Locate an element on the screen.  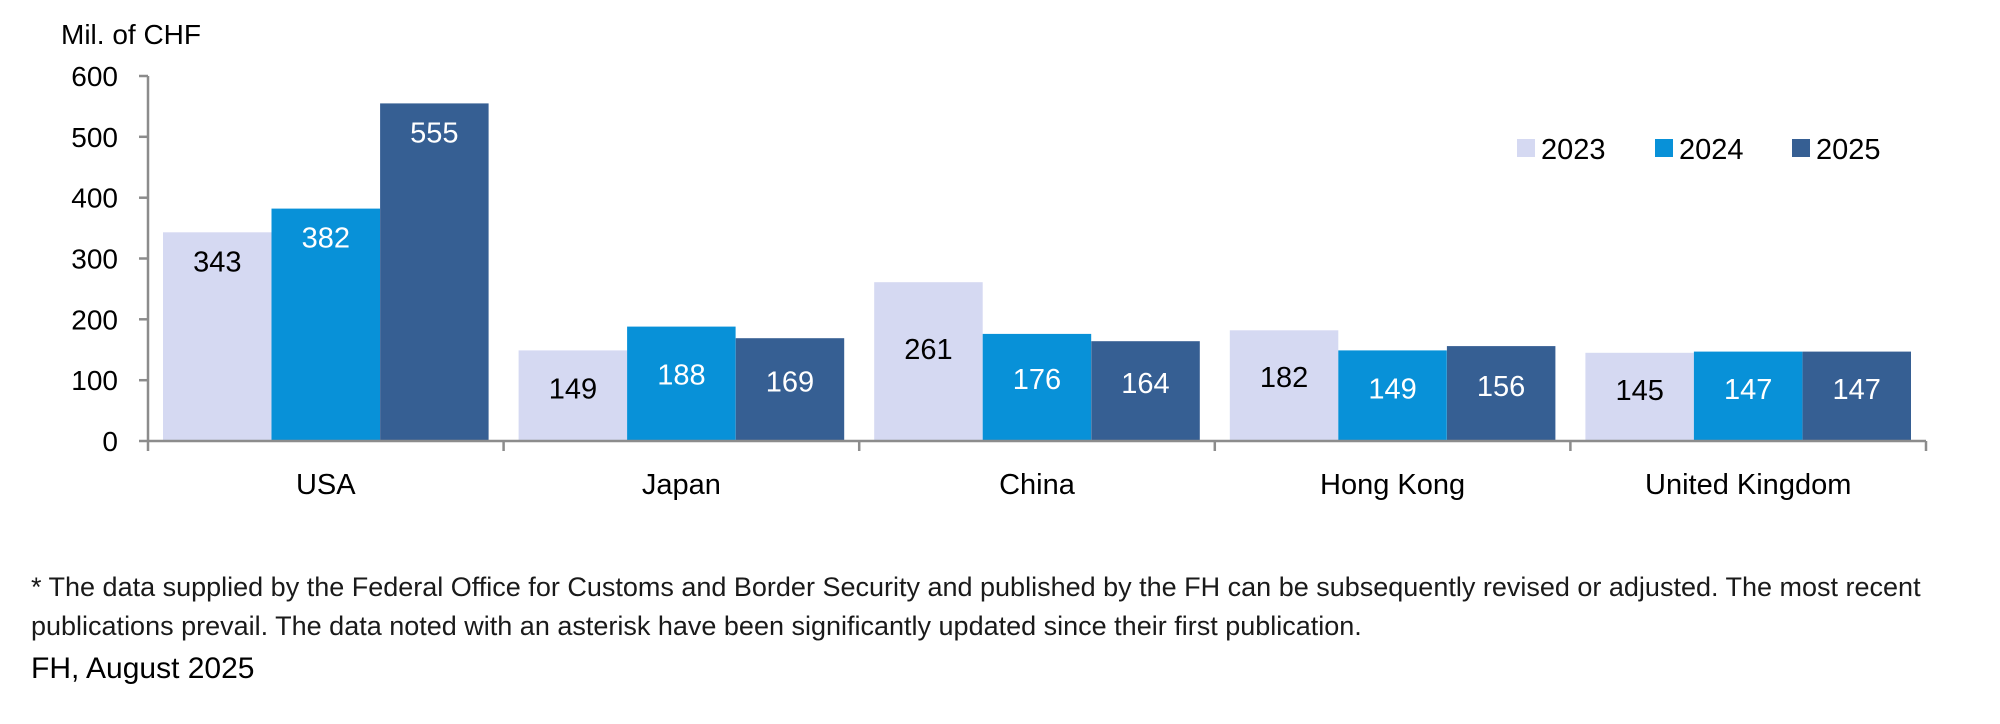
y-axis-title: Mil. of CHF is located at coordinates (131, 34).